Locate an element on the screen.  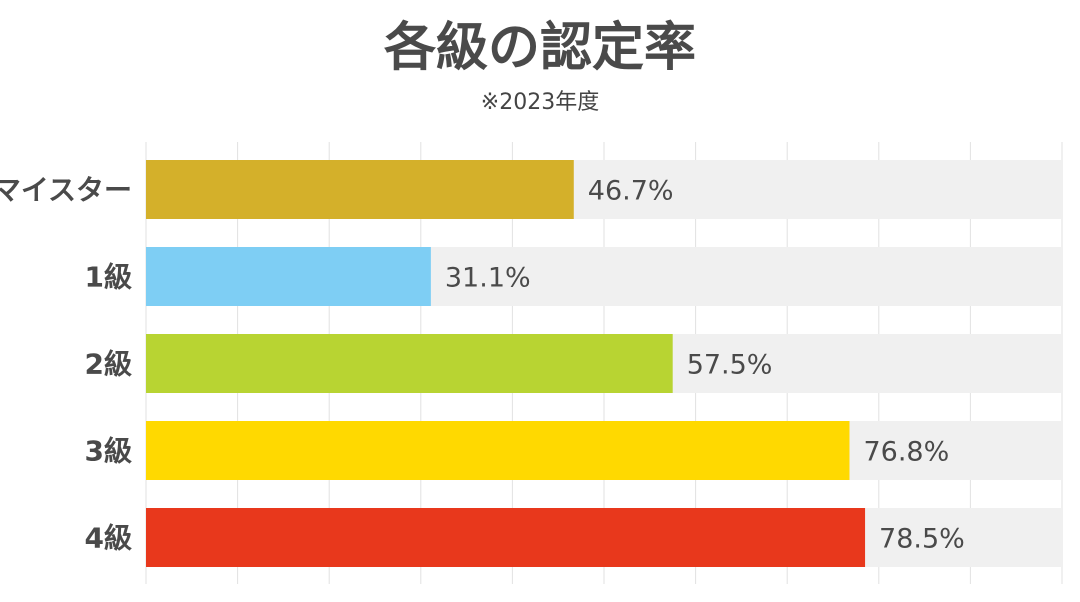
value-label: 57.5% is located at coordinates (730, 365).